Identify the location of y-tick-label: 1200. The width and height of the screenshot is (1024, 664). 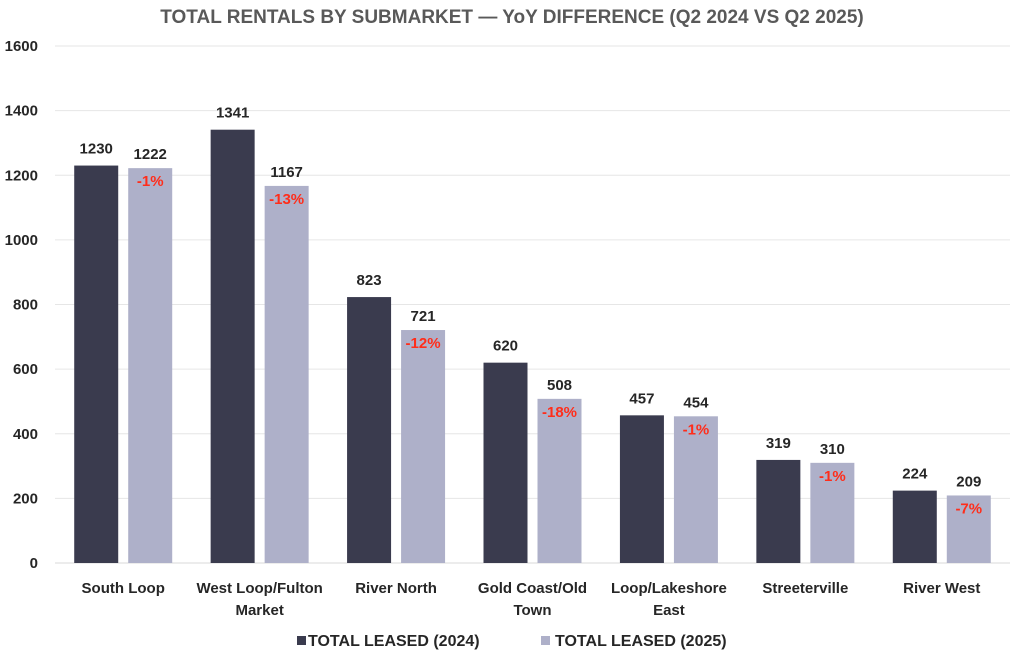
(21, 175).